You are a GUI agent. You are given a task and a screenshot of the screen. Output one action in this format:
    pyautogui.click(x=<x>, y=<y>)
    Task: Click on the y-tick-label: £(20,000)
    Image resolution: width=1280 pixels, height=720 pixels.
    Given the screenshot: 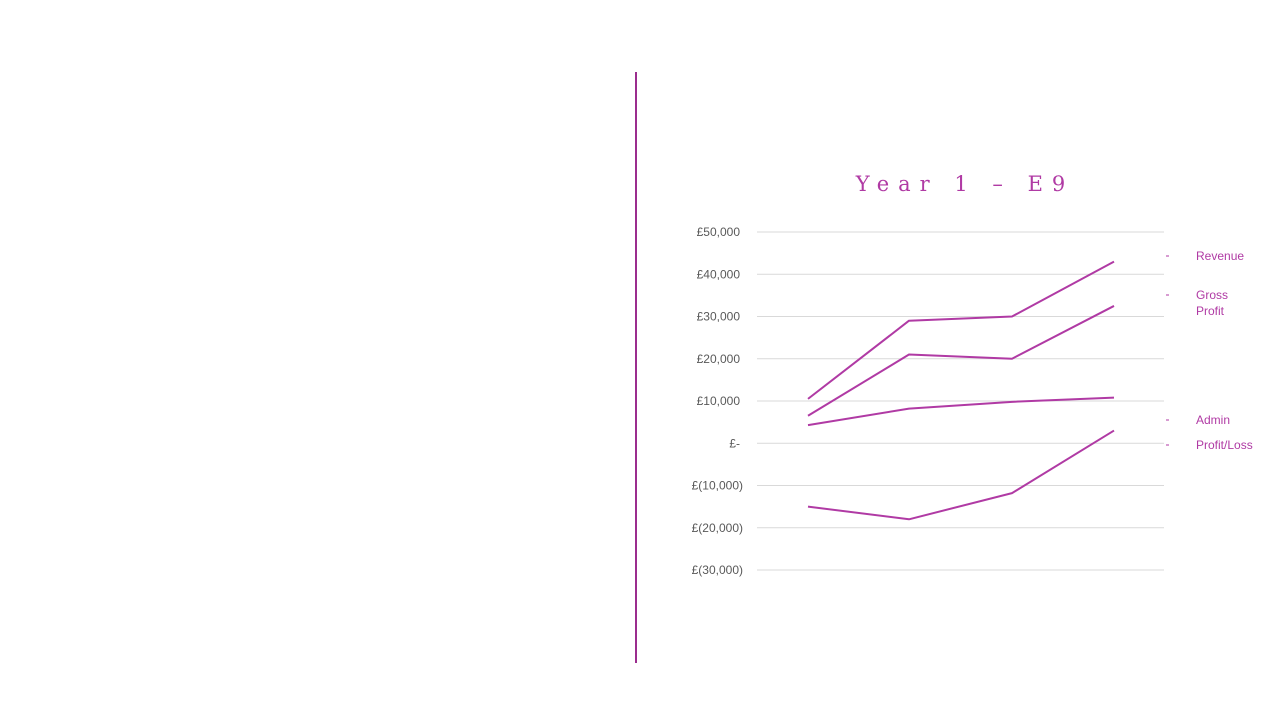 What is the action you would take?
    pyautogui.click(x=717, y=528)
    